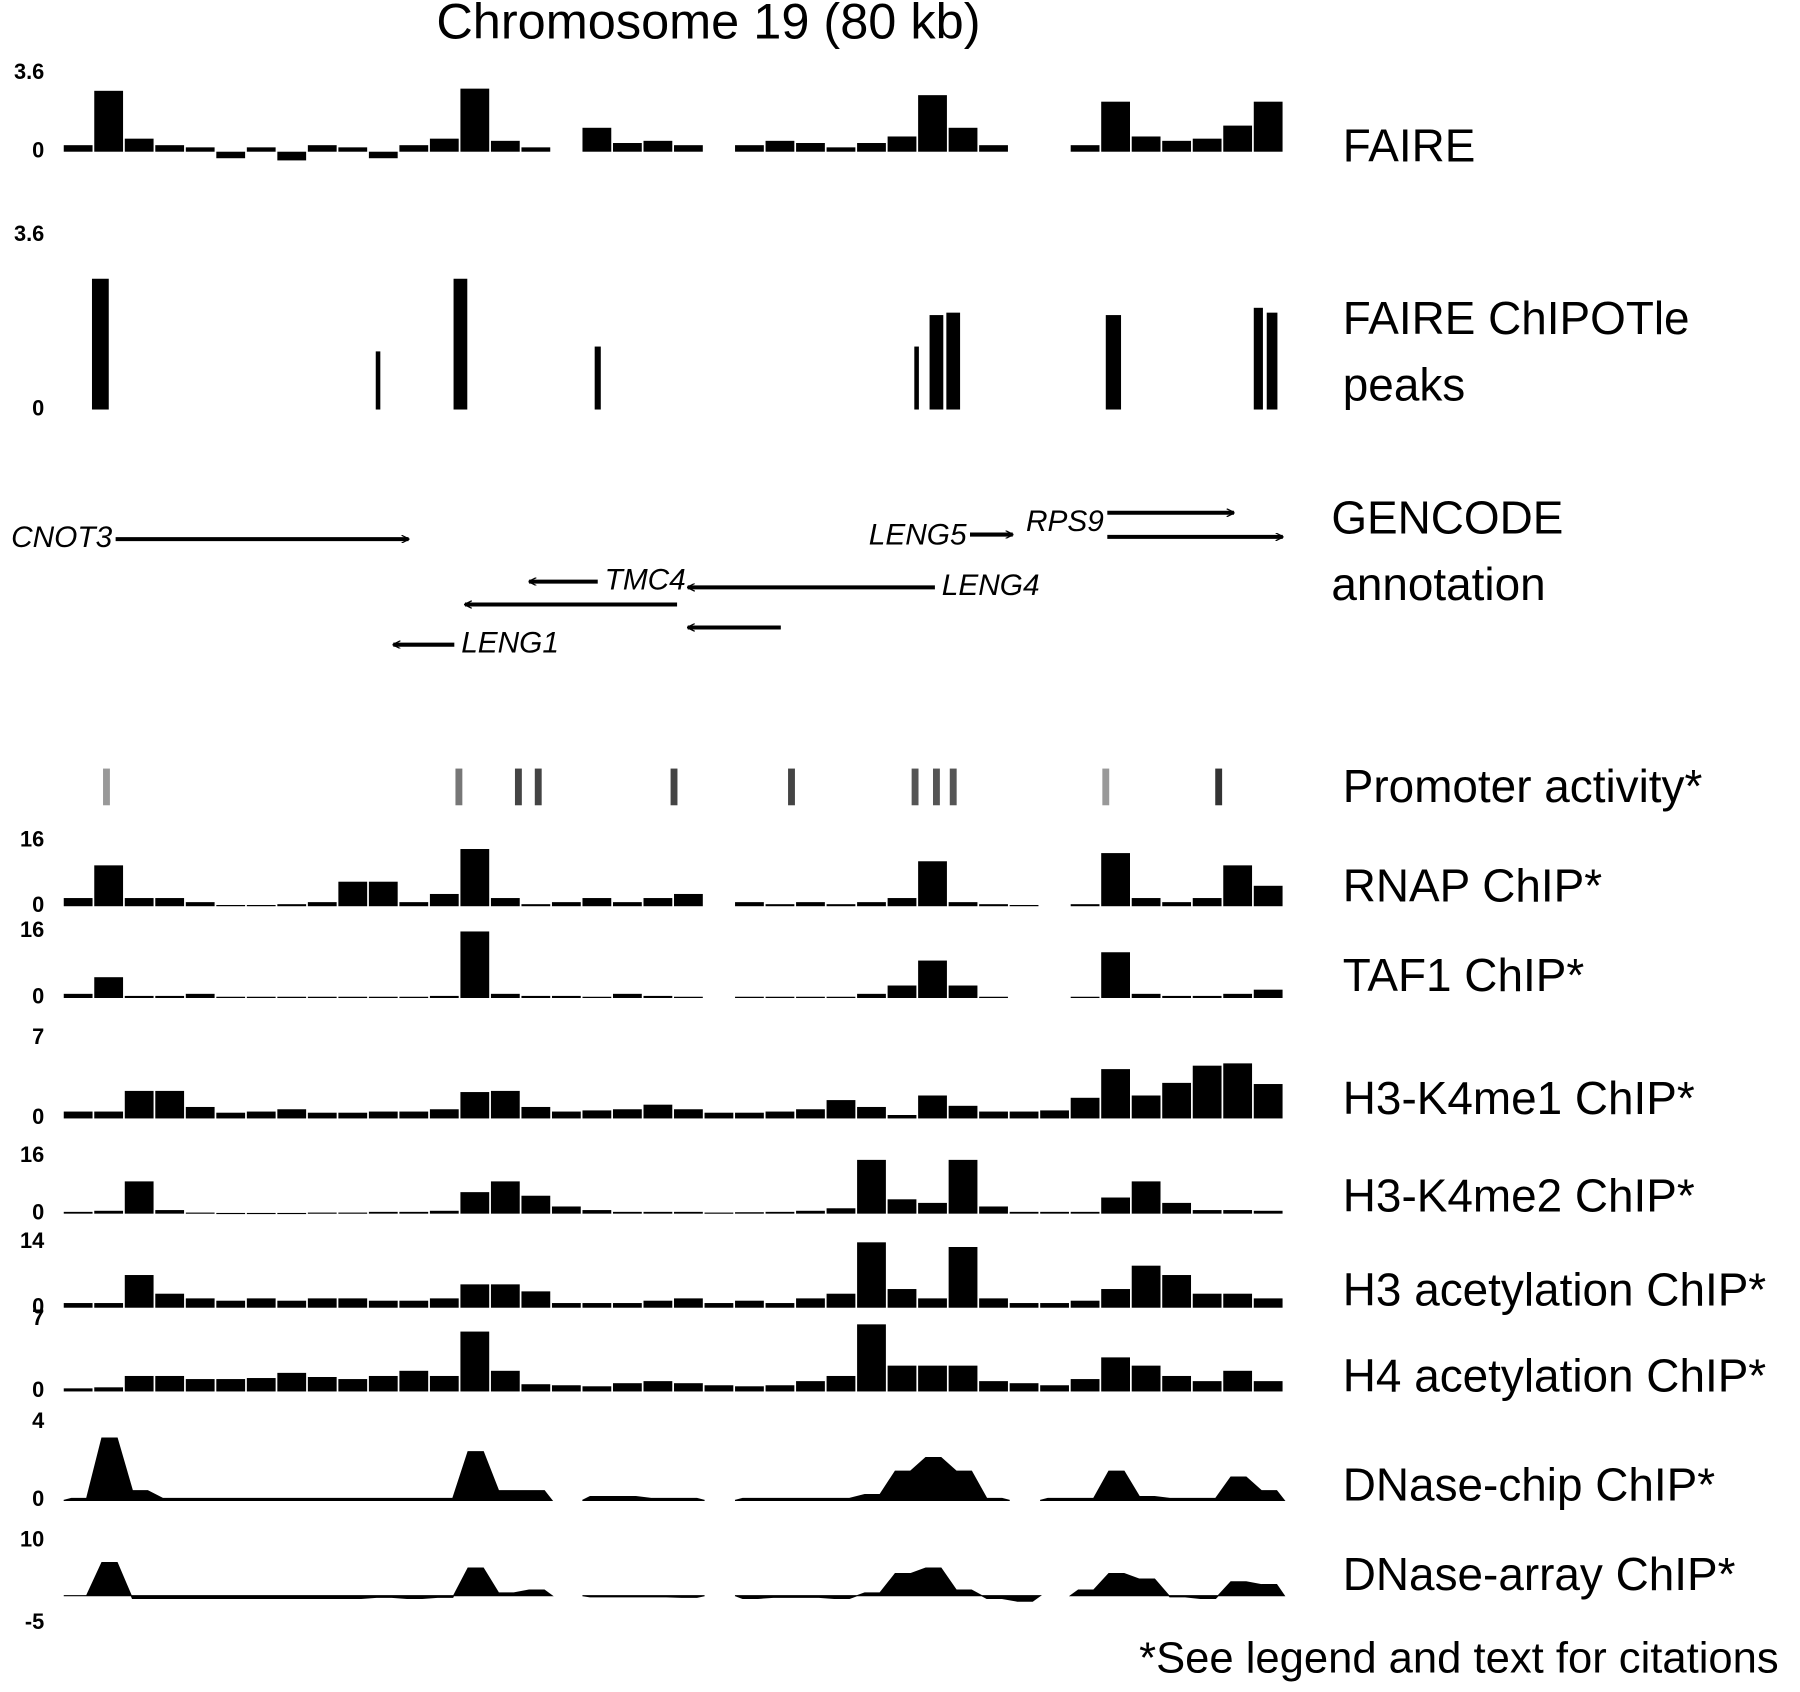 This screenshot has width=1800, height=1692. What do you see at coordinates (708, 25) in the screenshot?
I see `figure-title: Chromosome 19 (80 kb)` at bounding box center [708, 25].